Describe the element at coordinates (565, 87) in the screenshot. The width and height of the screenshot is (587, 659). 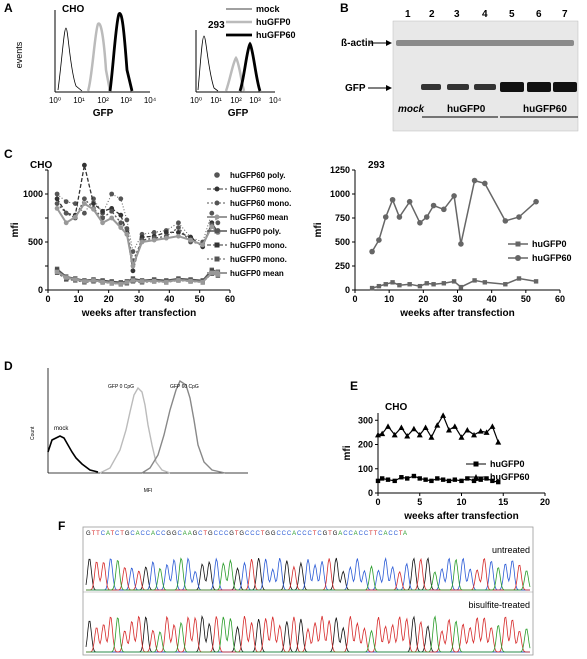
I see `band-gfp-lane7` at that location.